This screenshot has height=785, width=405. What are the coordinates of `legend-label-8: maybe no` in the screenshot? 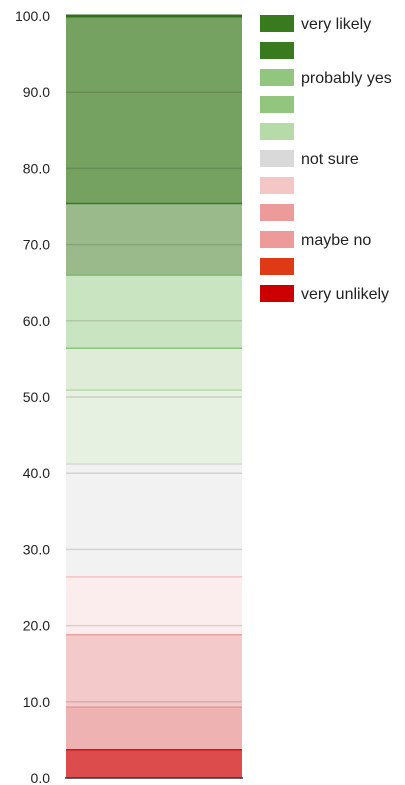 It's located at (336, 240).